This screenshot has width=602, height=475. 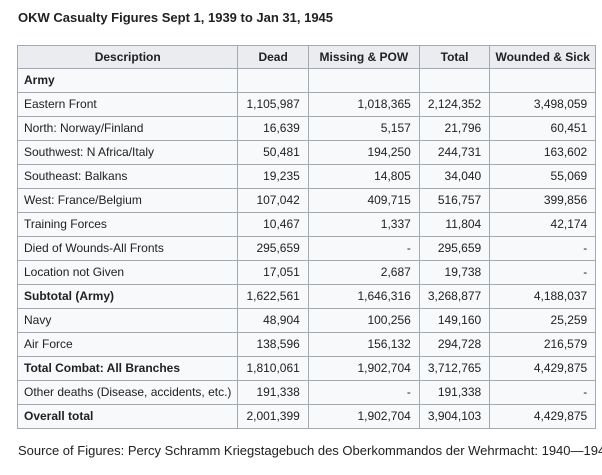 What do you see at coordinates (127, 128) in the screenshot?
I see `description-cell: North: Norway/Finland` at bounding box center [127, 128].